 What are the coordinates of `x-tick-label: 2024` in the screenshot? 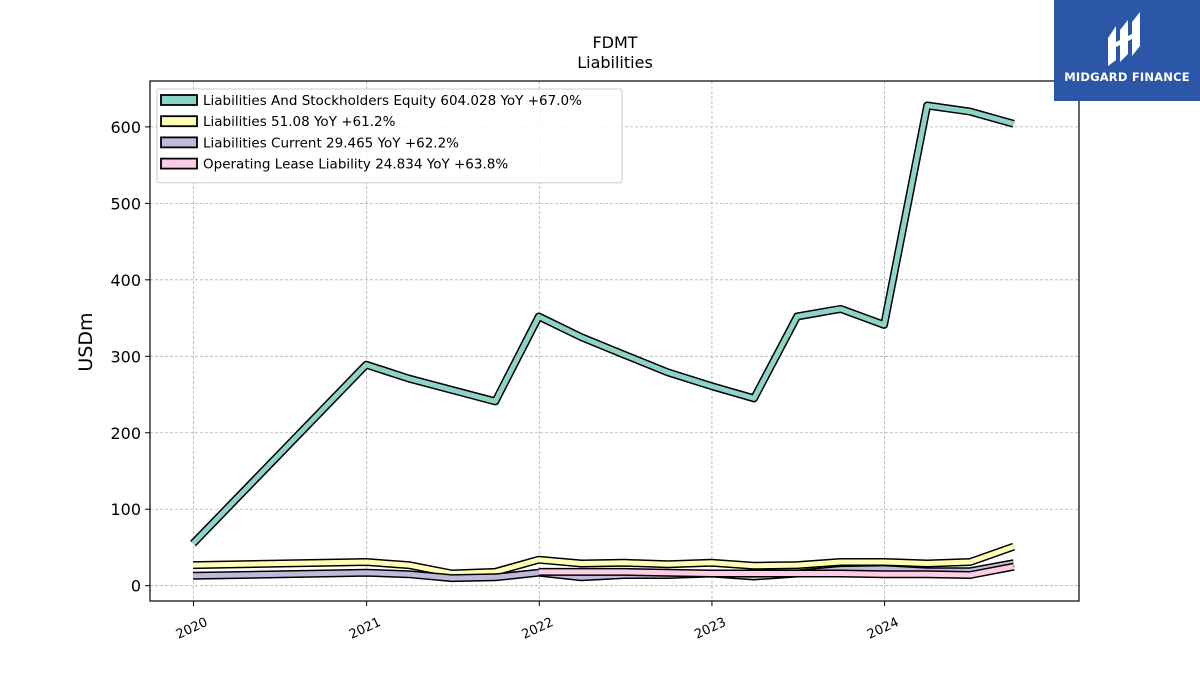 It's located at (883, 629).